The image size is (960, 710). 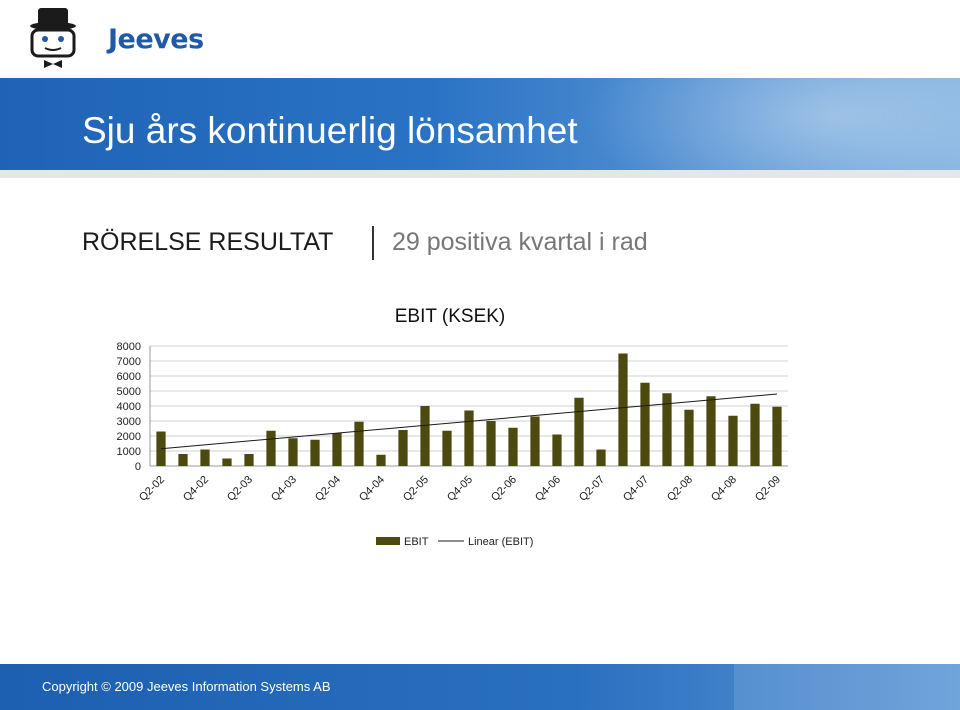 I want to click on x-tick-label: Q2-07, so click(x=592, y=489).